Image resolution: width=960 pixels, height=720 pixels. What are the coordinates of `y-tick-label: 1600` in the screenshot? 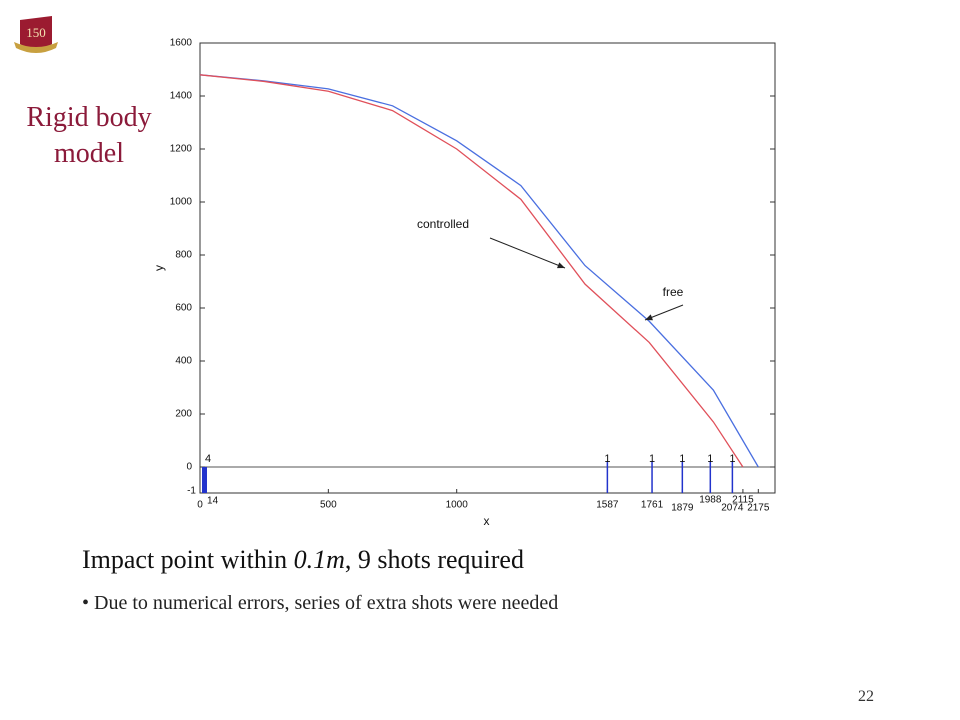 It's located at (181, 43).